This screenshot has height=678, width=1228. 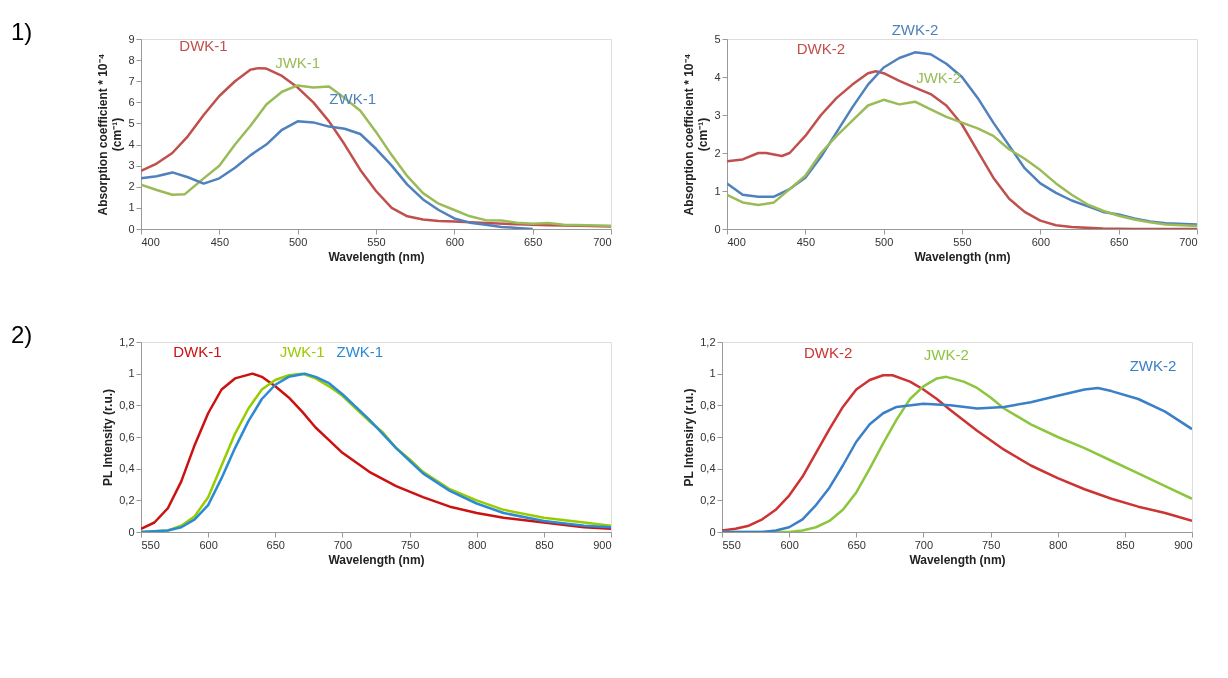 I want to click on y-tick-label: 6, so click(x=131, y=101).